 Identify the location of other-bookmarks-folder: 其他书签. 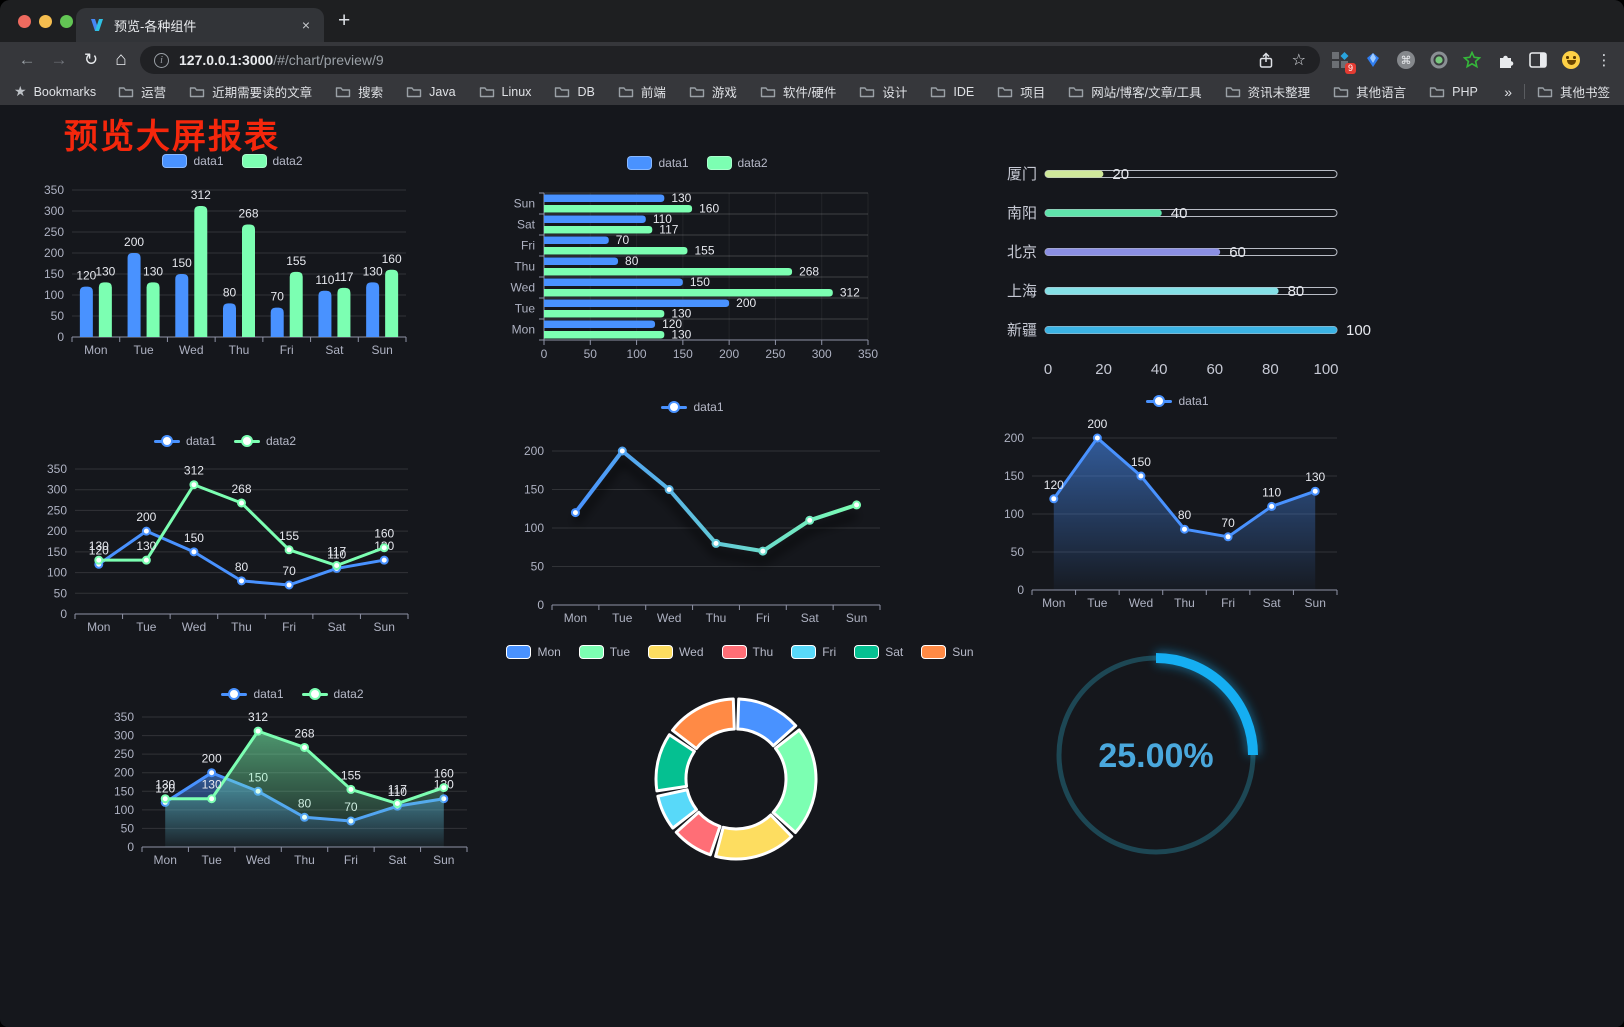
(1573, 91).